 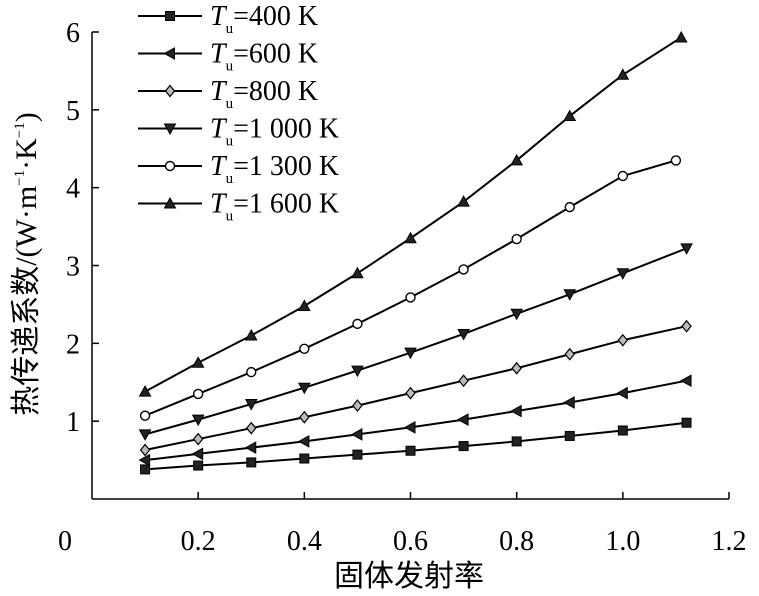 What do you see at coordinates (274, 132) in the screenshot?
I see `legend-label: Tu=1 000 K` at bounding box center [274, 132].